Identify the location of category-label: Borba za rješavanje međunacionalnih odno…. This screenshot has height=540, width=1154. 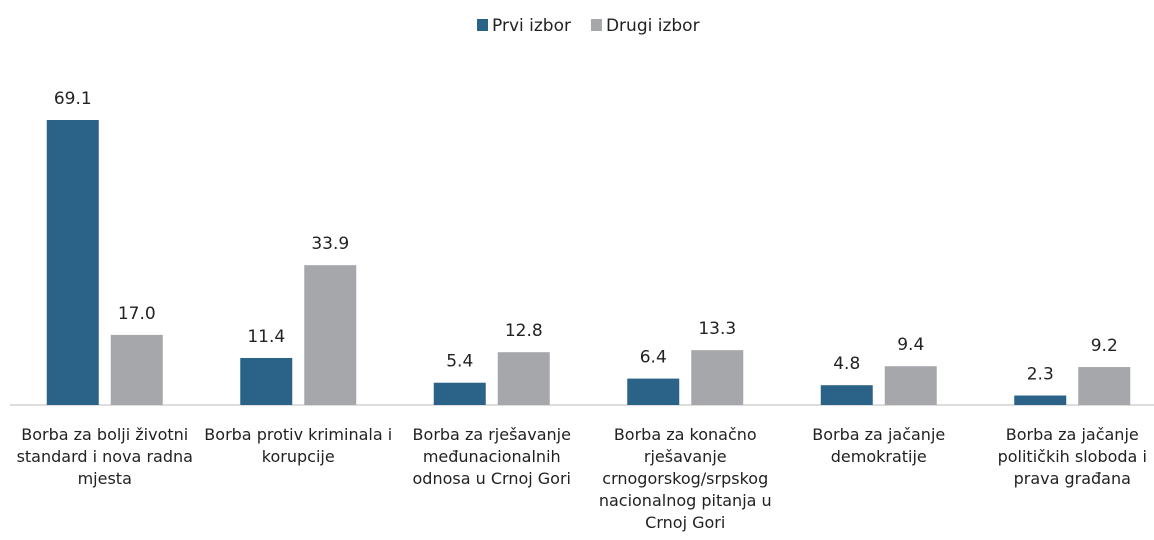
(491, 456).